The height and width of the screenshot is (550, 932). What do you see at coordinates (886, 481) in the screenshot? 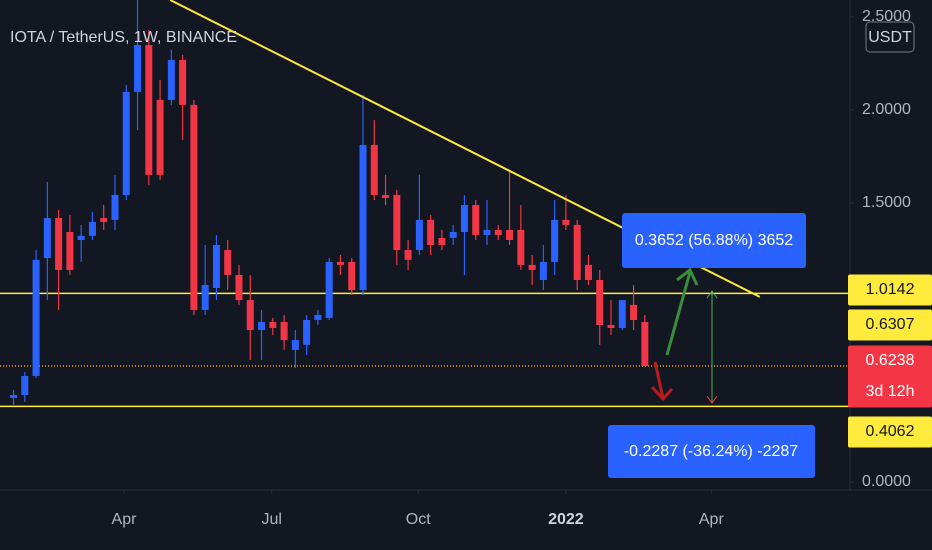
I see `y-tick-label: 0.0000` at bounding box center [886, 481].